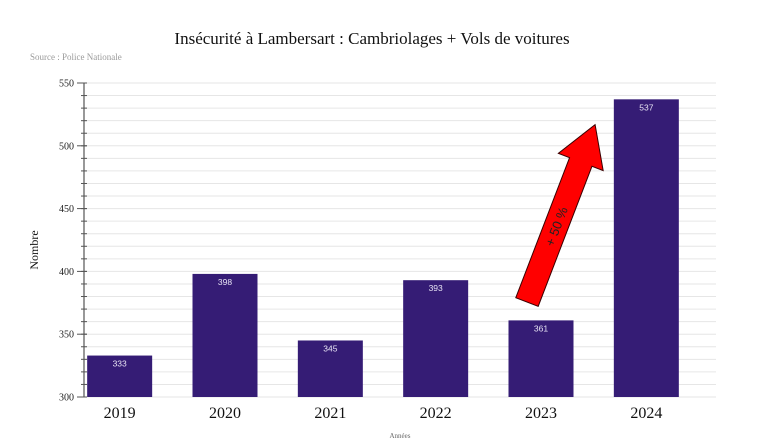 This screenshot has height=442, width=768. What do you see at coordinates (66, 398) in the screenshot?
I see `y-tick-label: 300` at bounding box center [66, 398].